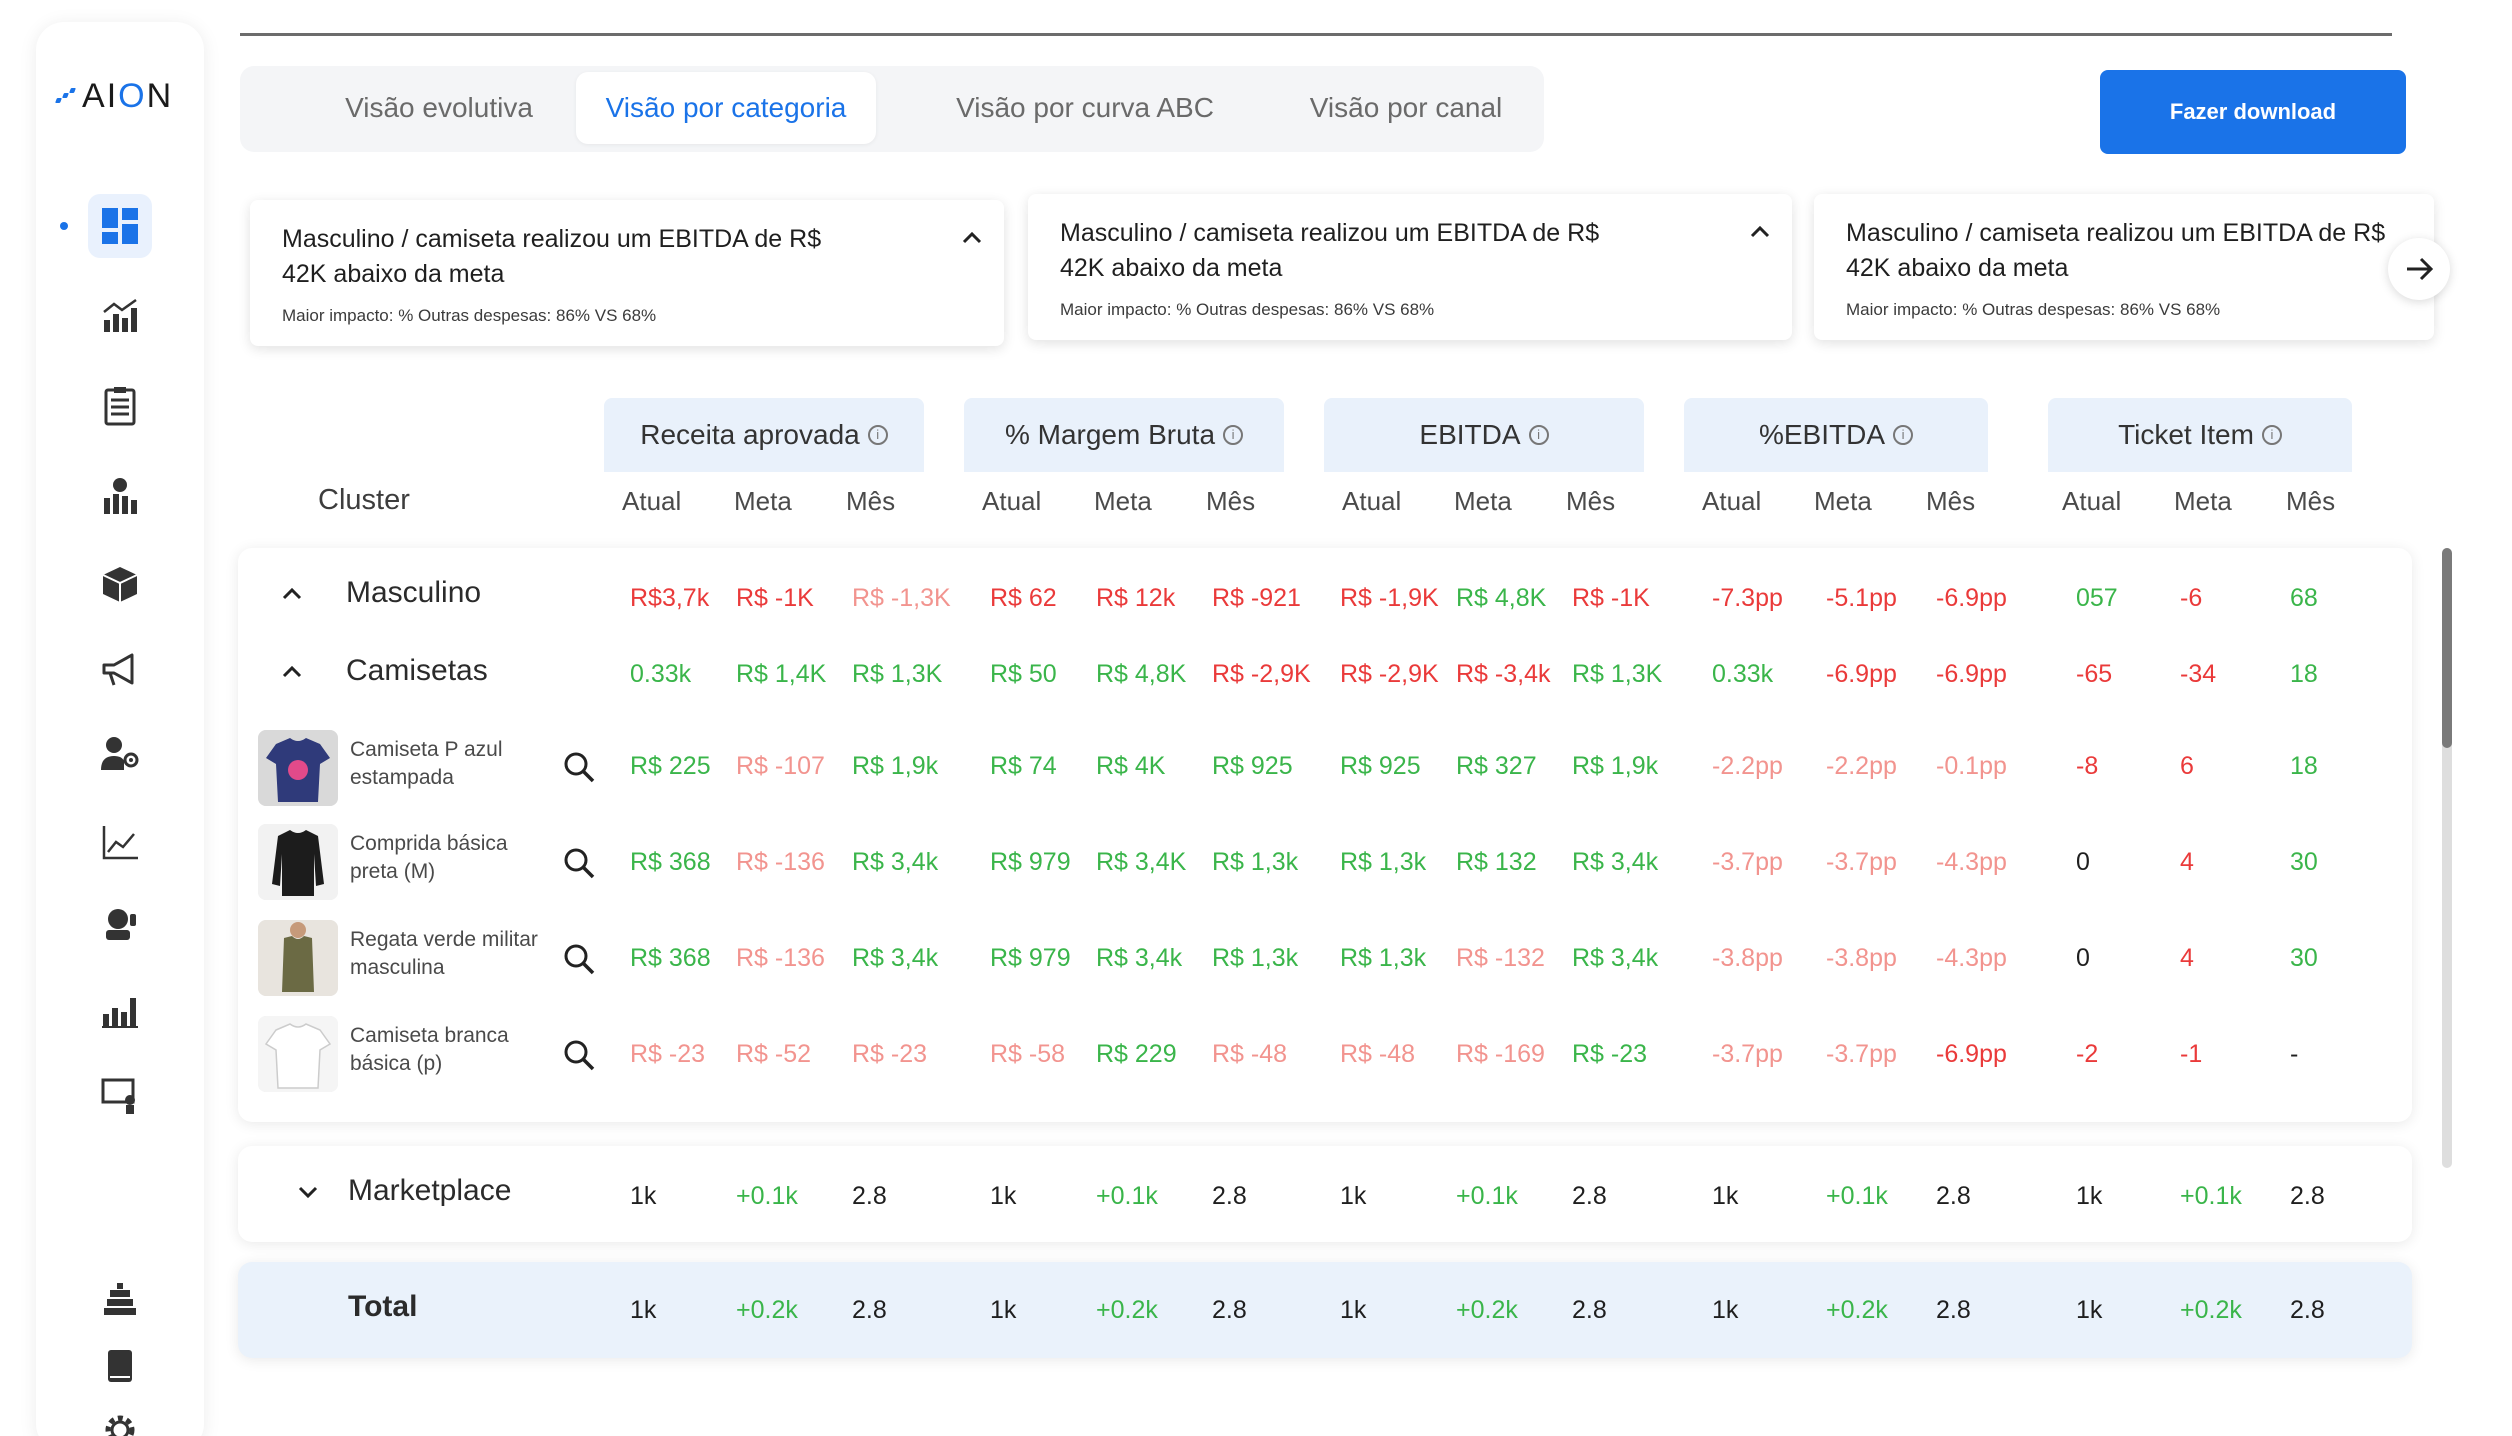 This screenshot has width=2512, height=1436. What do you see at coordinates (1861, 958) in the screenshot?
I see `value-cell: -3.8pp` at bounding box center [1861, 958].